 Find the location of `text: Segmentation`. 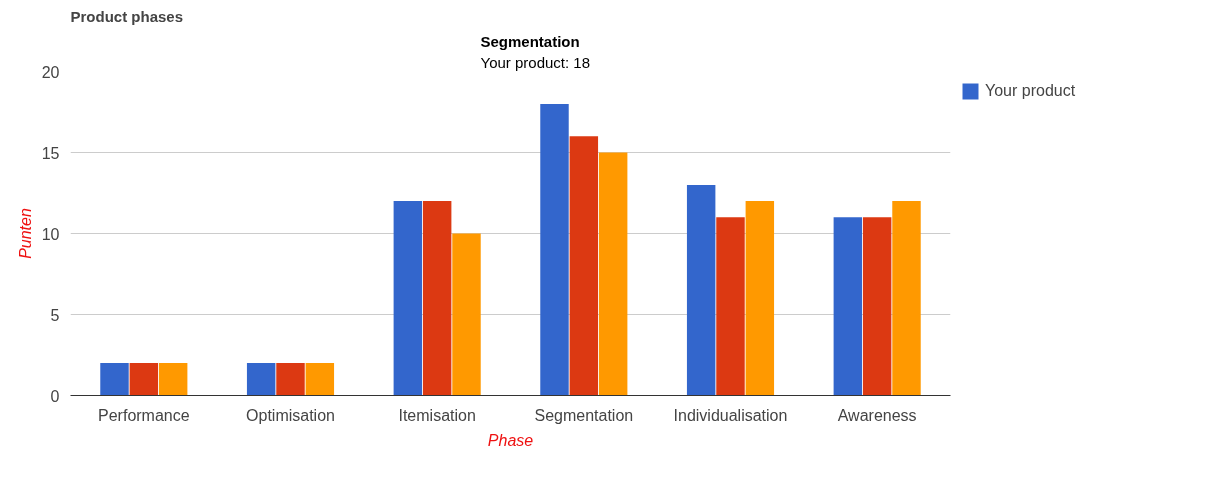

text: Segmentation is located at coordinates (530, 41).